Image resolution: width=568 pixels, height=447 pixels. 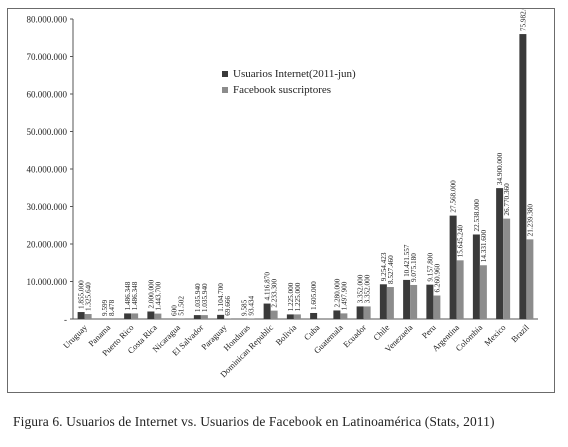 What do you see at coordinates (47, 95) in the screenshot?
I see `y-tick-label: 60.000.000` at bounding box center [47, 95].